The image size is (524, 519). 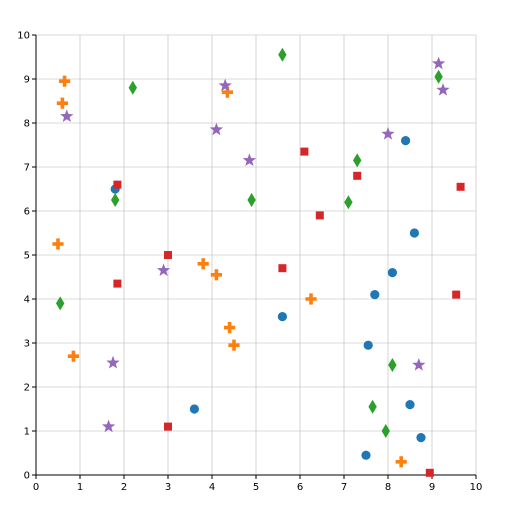 What do you see at coordinates (27, 124) in the screenshot?
I see `y-tick-label: 8` at bounding box center [27, 124].